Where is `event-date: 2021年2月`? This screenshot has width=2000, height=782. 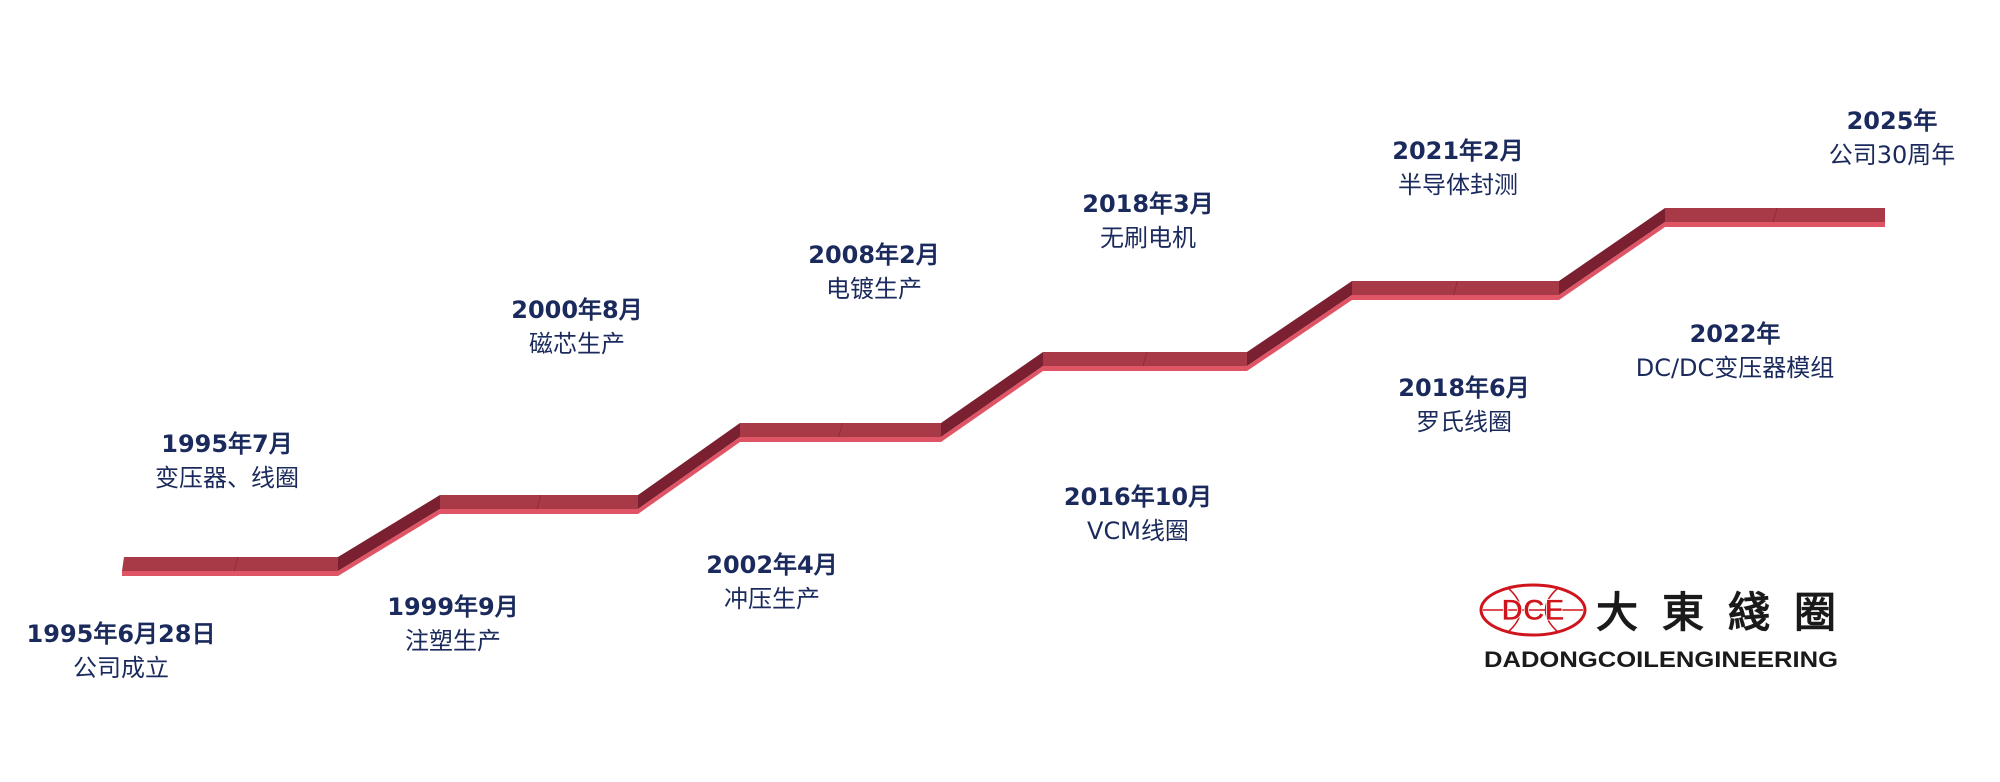 event-date: 2021年2月 is located at coordinates (1458, 151).